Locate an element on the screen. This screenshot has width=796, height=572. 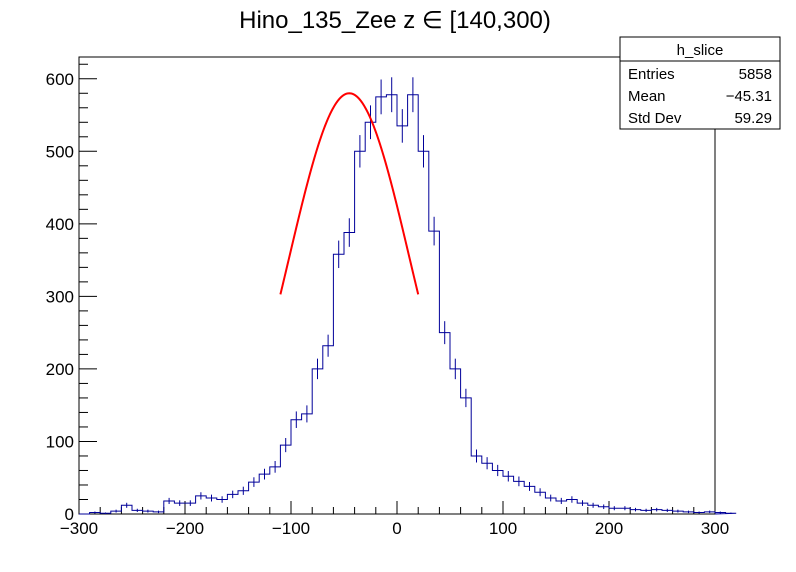
x-tick-label: −300 is located at coordinates (79, 528).